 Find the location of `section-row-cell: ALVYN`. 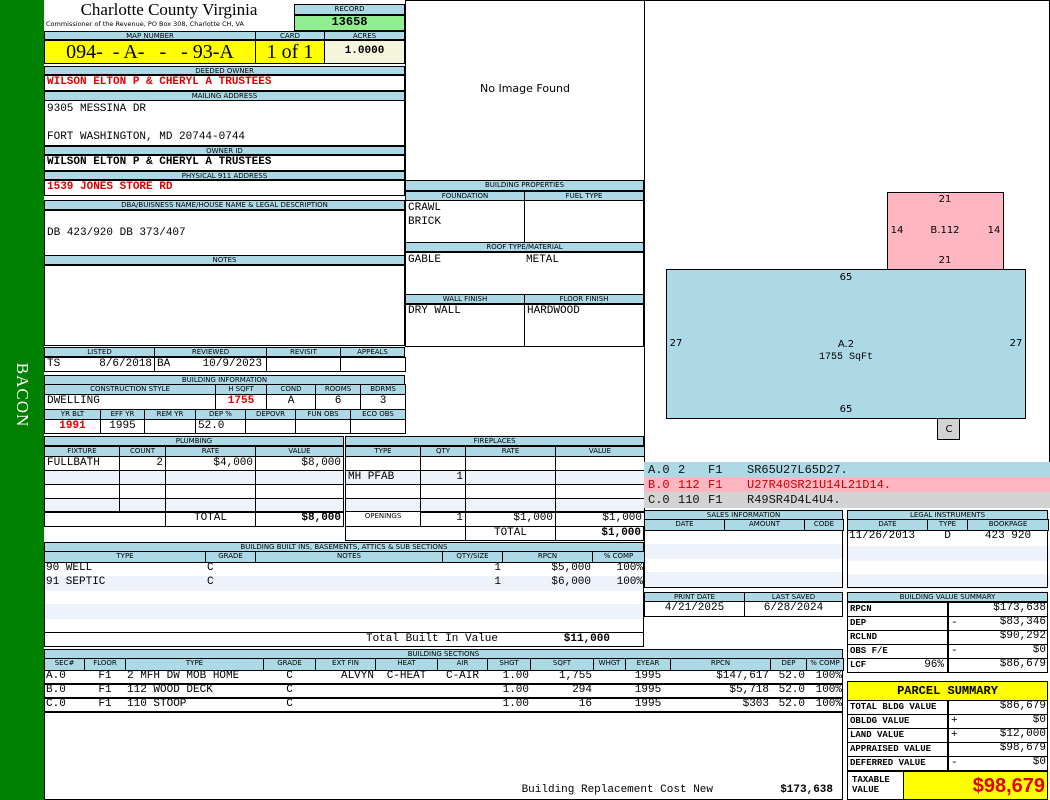

section-row-cell: ALVYN is located at coordinates (357, 676).